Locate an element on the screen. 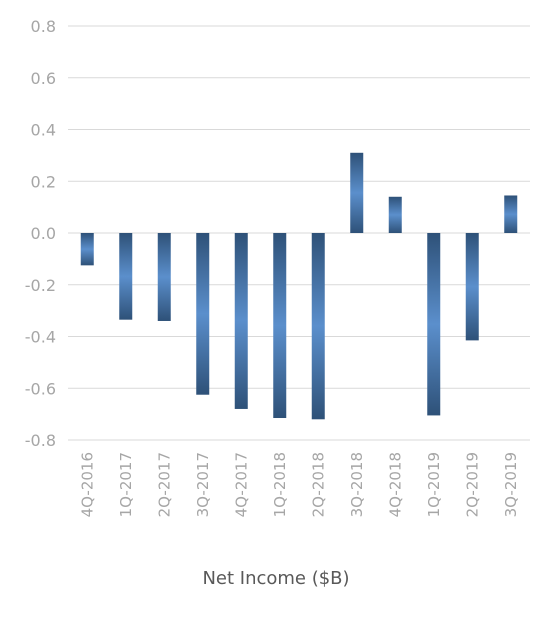 This screenshot has width=552, height=630. y-tick-label: -0.4 is located at coordinates (40, 337).